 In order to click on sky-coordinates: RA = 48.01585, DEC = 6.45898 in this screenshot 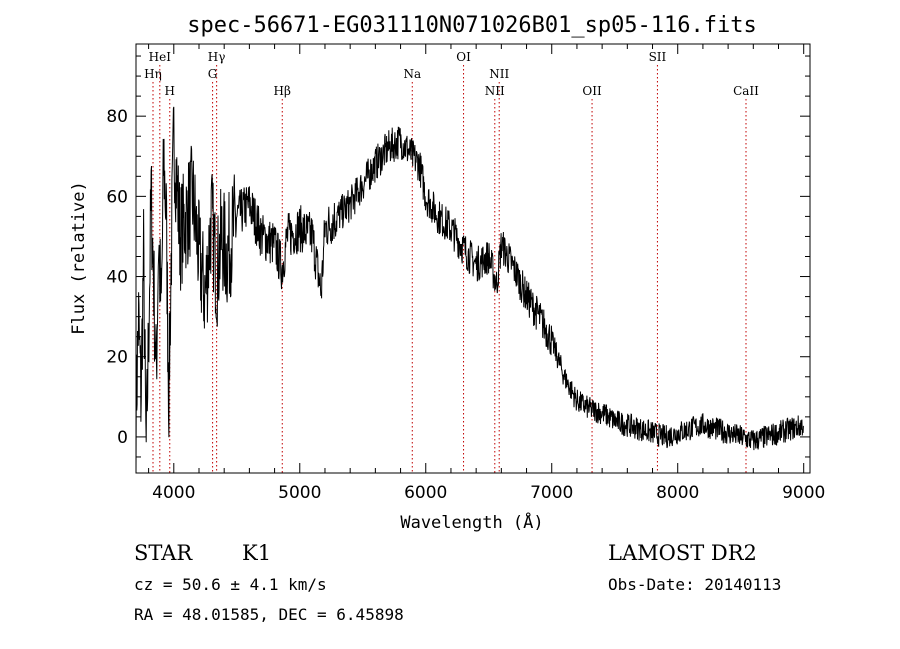, I will do `click(269, 614)`.